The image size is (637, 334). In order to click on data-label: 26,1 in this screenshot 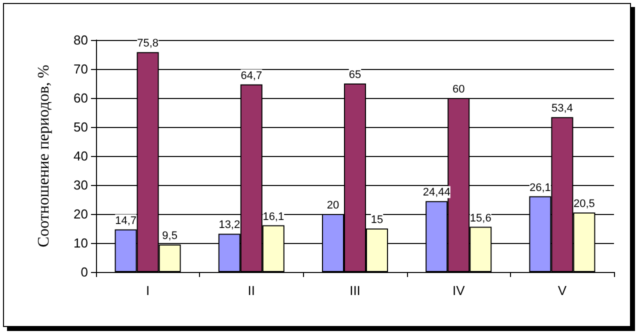, I will do `click(540, 188)`.